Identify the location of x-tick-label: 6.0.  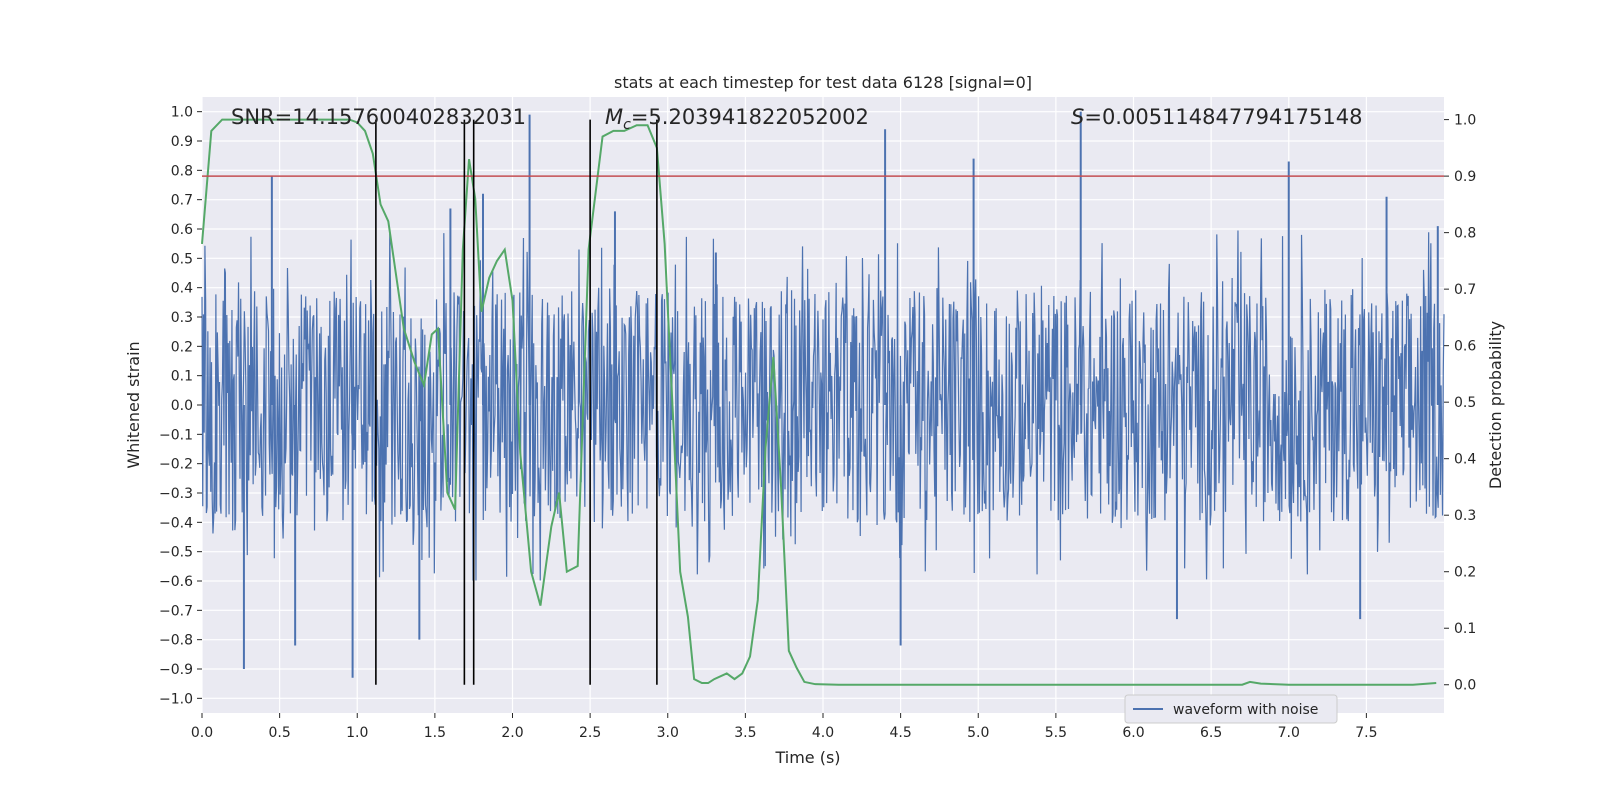
(1133, 733).